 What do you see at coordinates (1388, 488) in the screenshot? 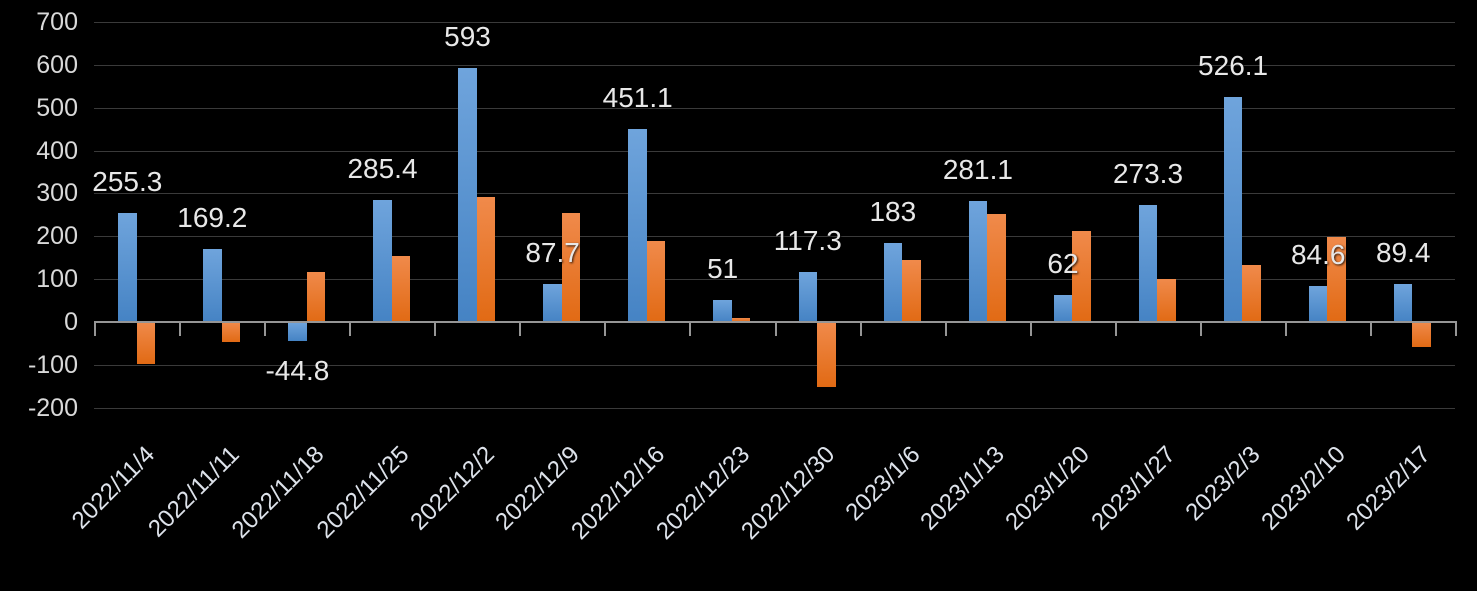
I see `x-axis-label: 2023/2/17` at bounding box center [1388, 488].